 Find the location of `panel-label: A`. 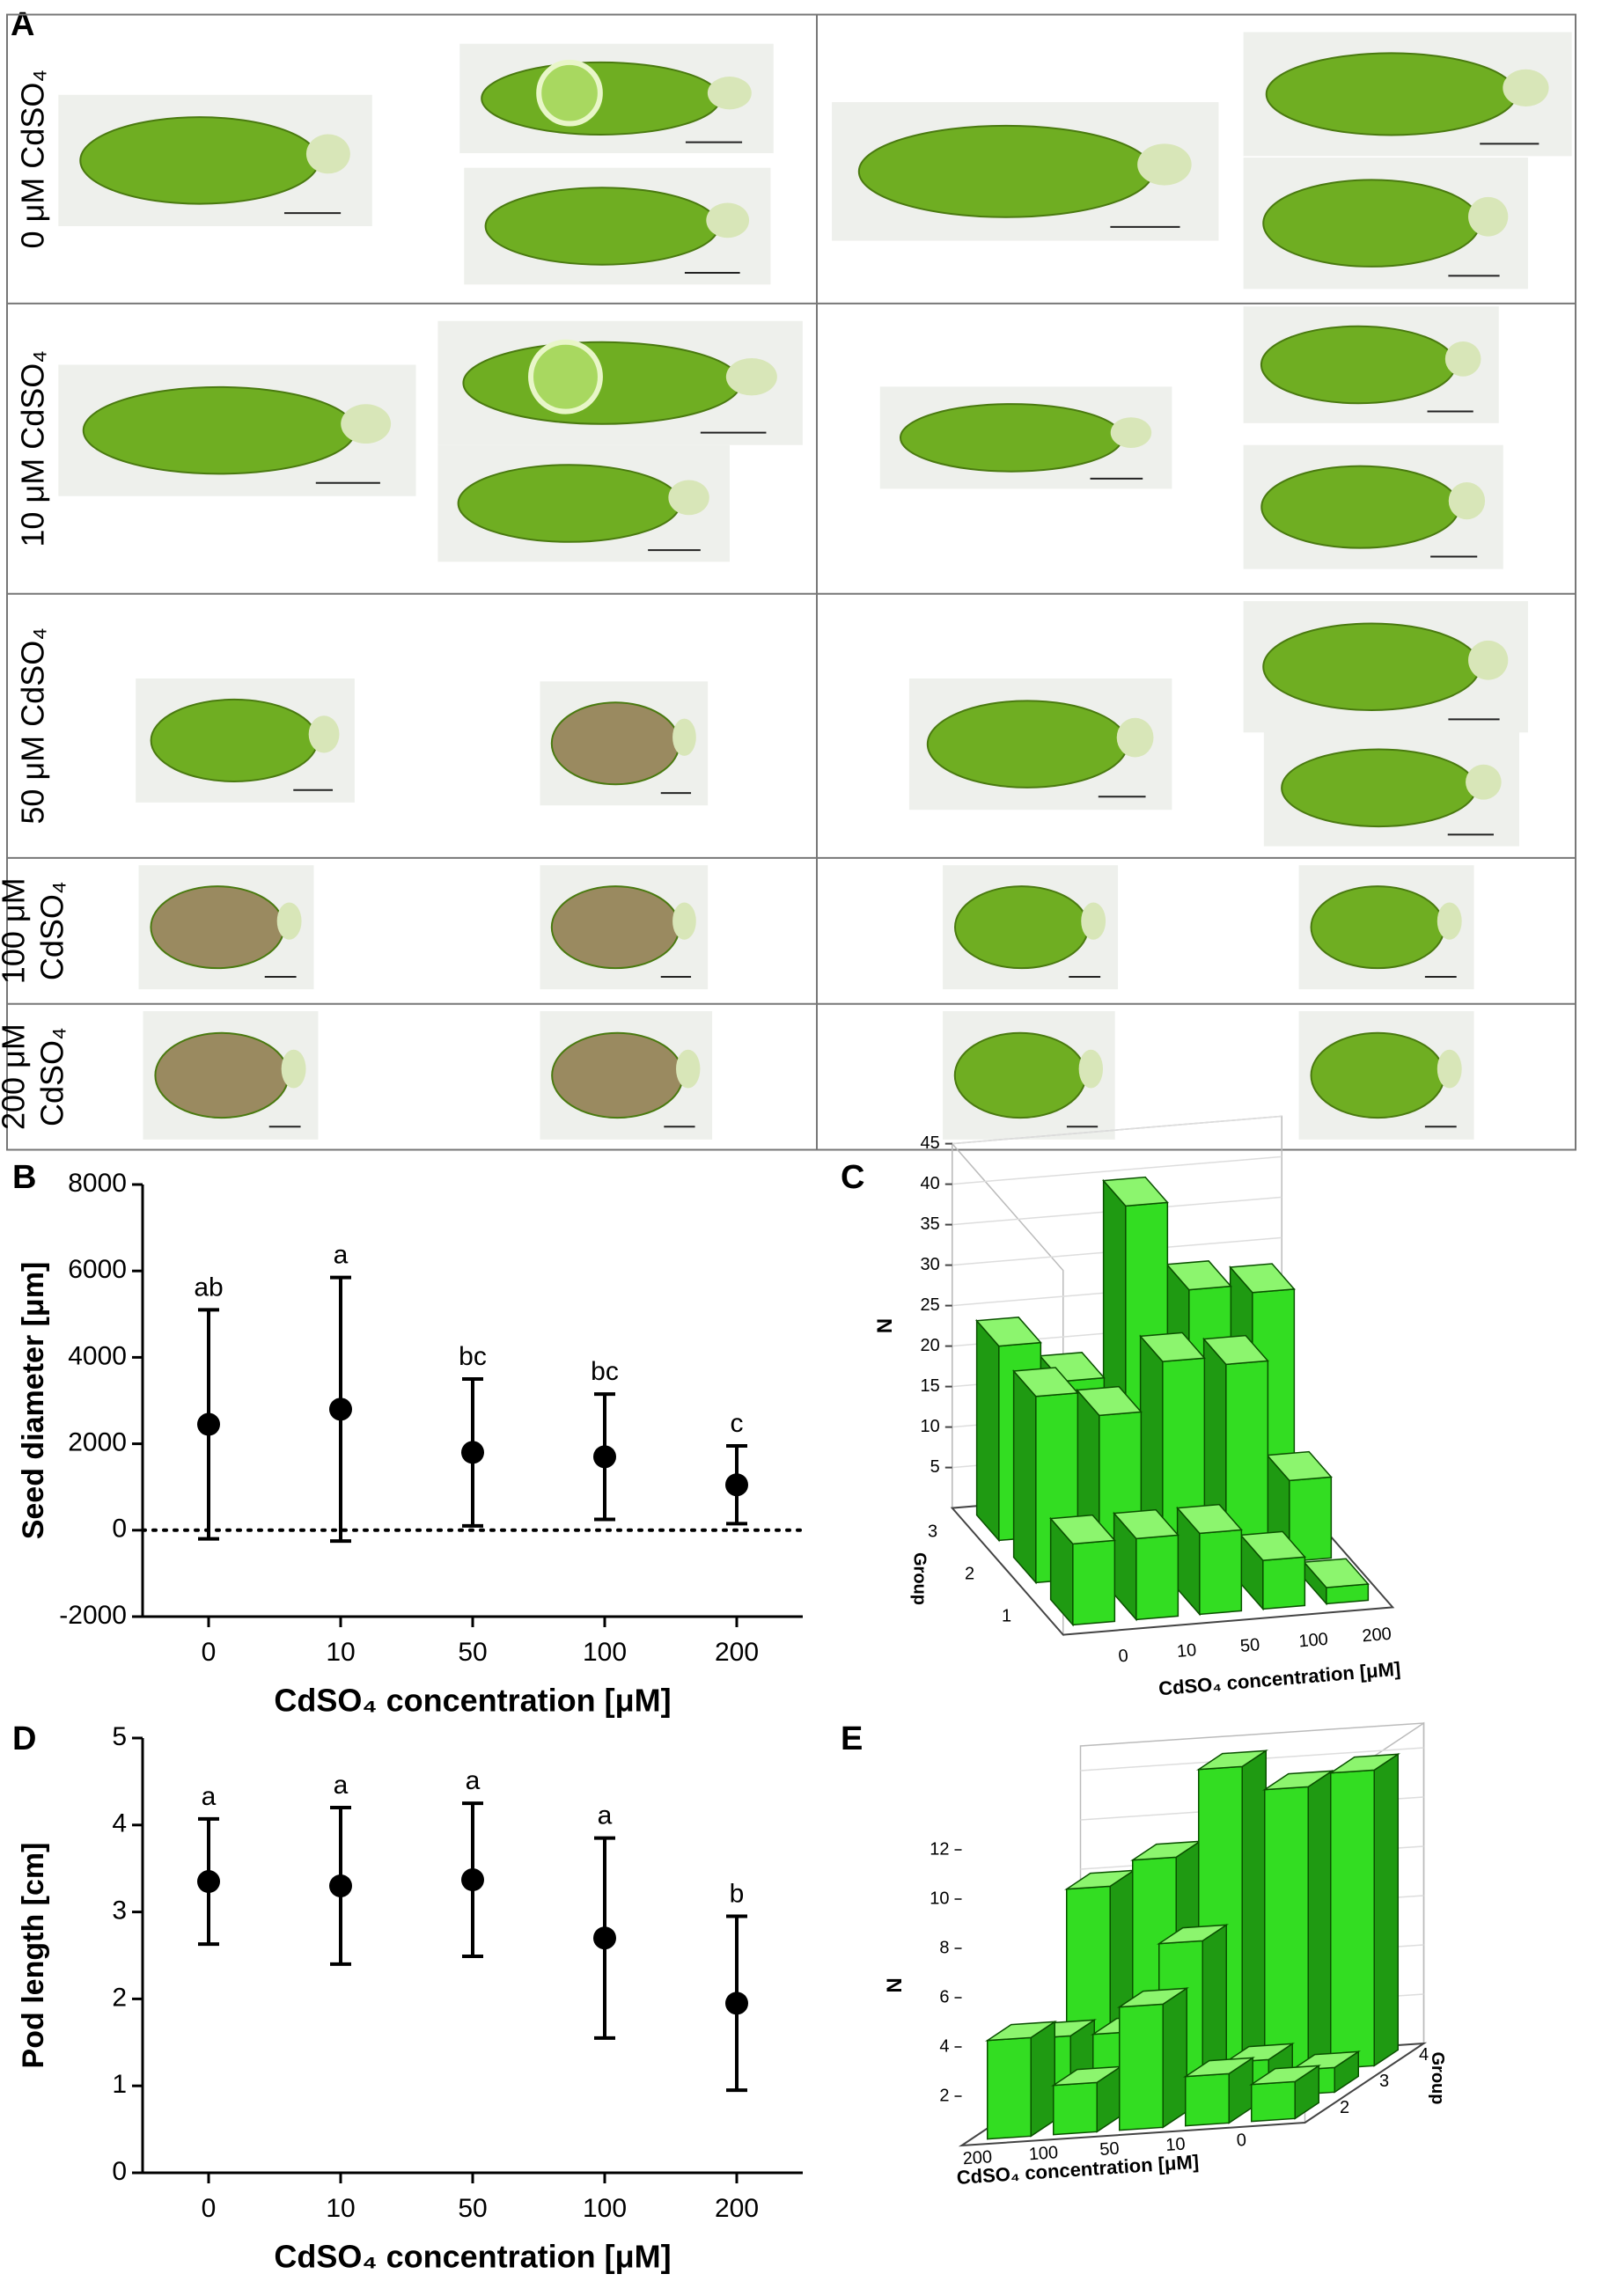

panel-label: A is located at coordinates (23, 25).